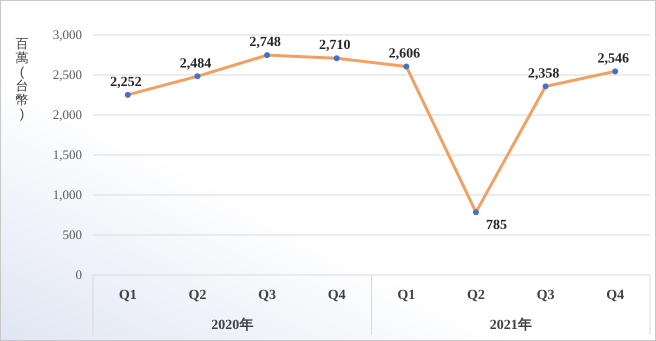 The image size is (656, 341). I want to click on data-label: 2,606, so click(404, 54).